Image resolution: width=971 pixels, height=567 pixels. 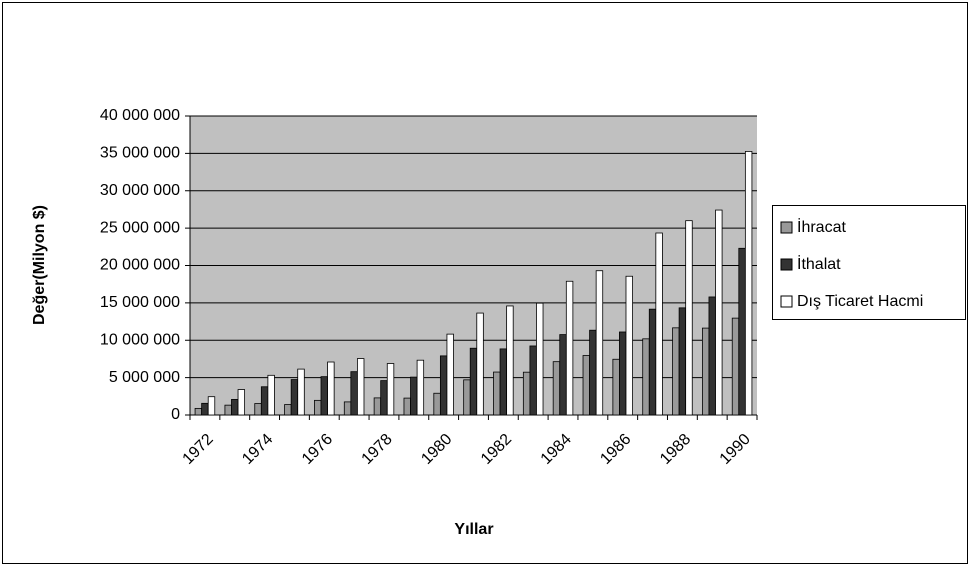 What do you see at coordinates (140, 190) in the screenshot?
I see `y-tick-label: 30 000 000` at bounding box center [140, 190].